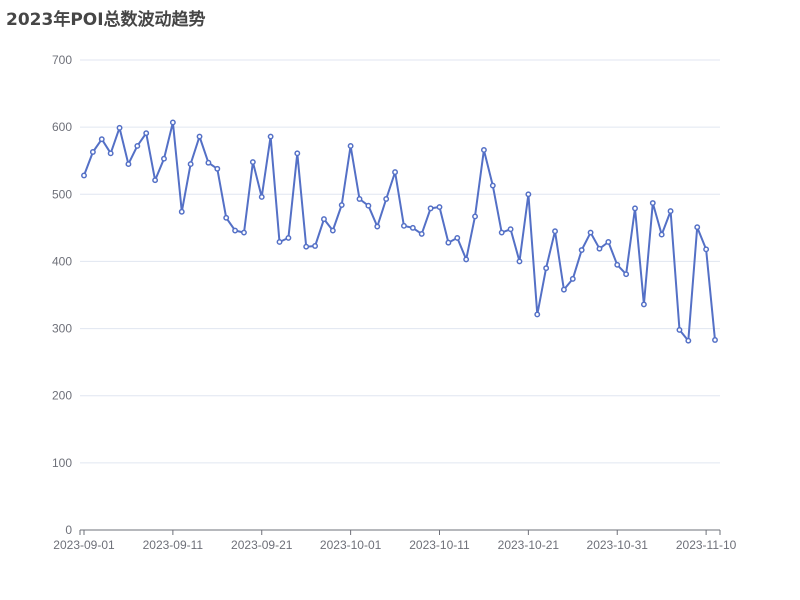  I want to click on x-tick-label: 2023-11-10, so click(706, 545).